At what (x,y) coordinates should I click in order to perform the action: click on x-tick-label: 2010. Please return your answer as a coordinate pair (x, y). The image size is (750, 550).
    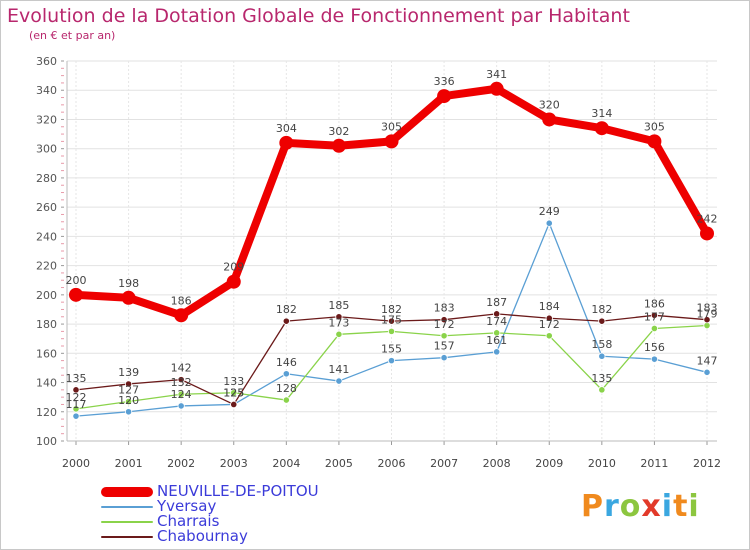
    Looking at the image, I should click on (602, 463).